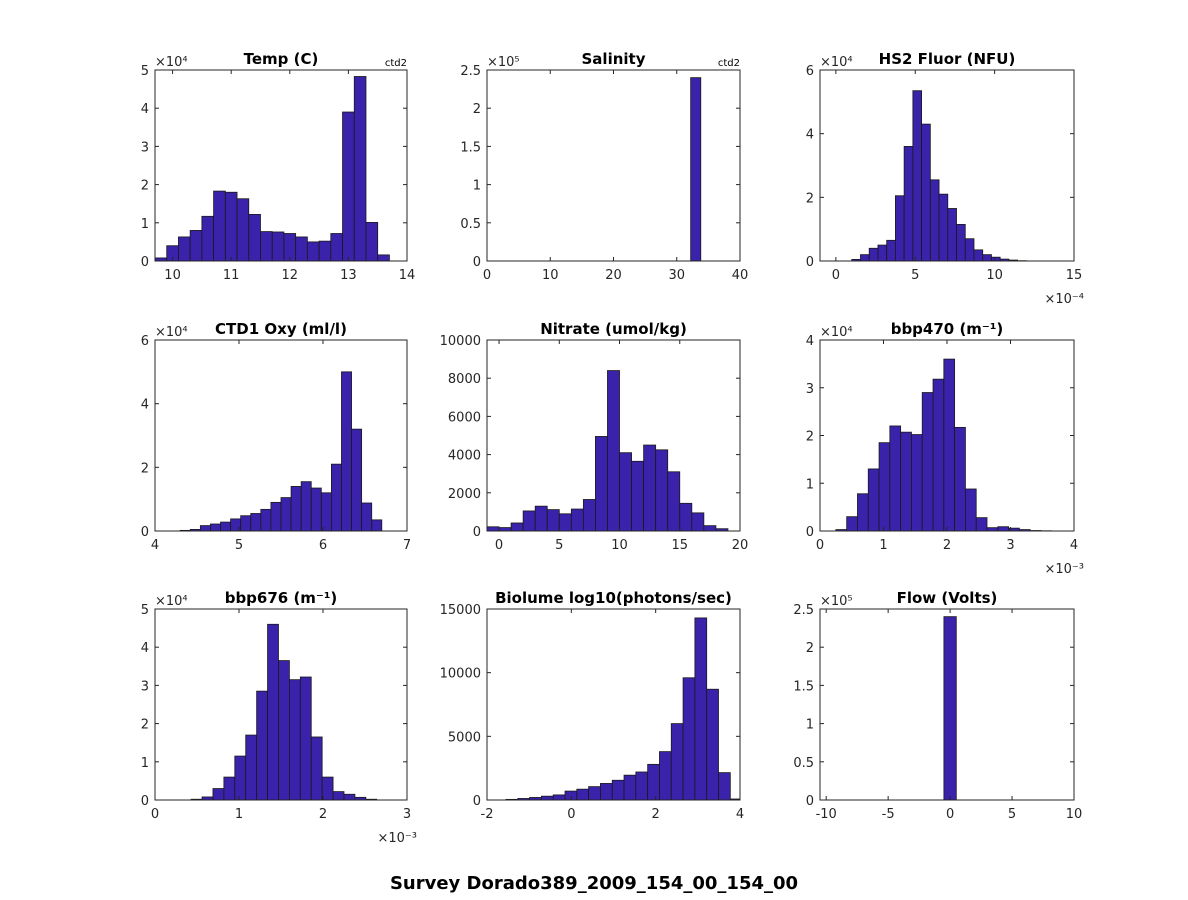  I want to click on y-tick-label: 10000, so click(460, 674).